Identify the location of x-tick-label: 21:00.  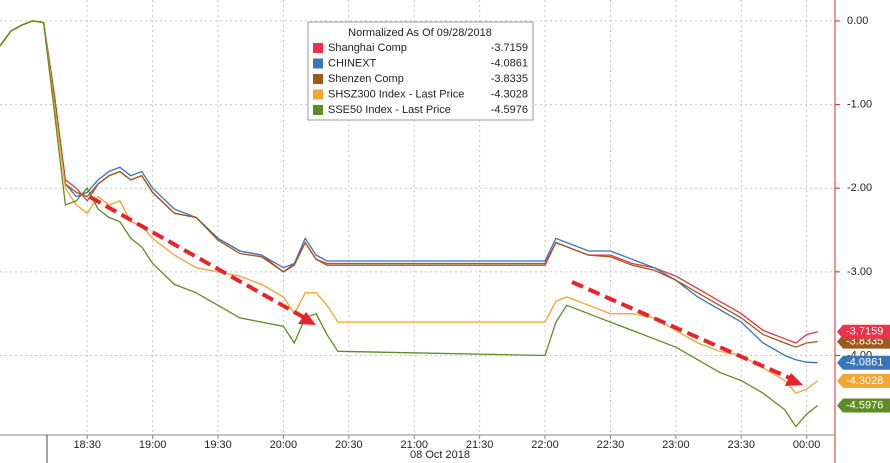
(414, 445).